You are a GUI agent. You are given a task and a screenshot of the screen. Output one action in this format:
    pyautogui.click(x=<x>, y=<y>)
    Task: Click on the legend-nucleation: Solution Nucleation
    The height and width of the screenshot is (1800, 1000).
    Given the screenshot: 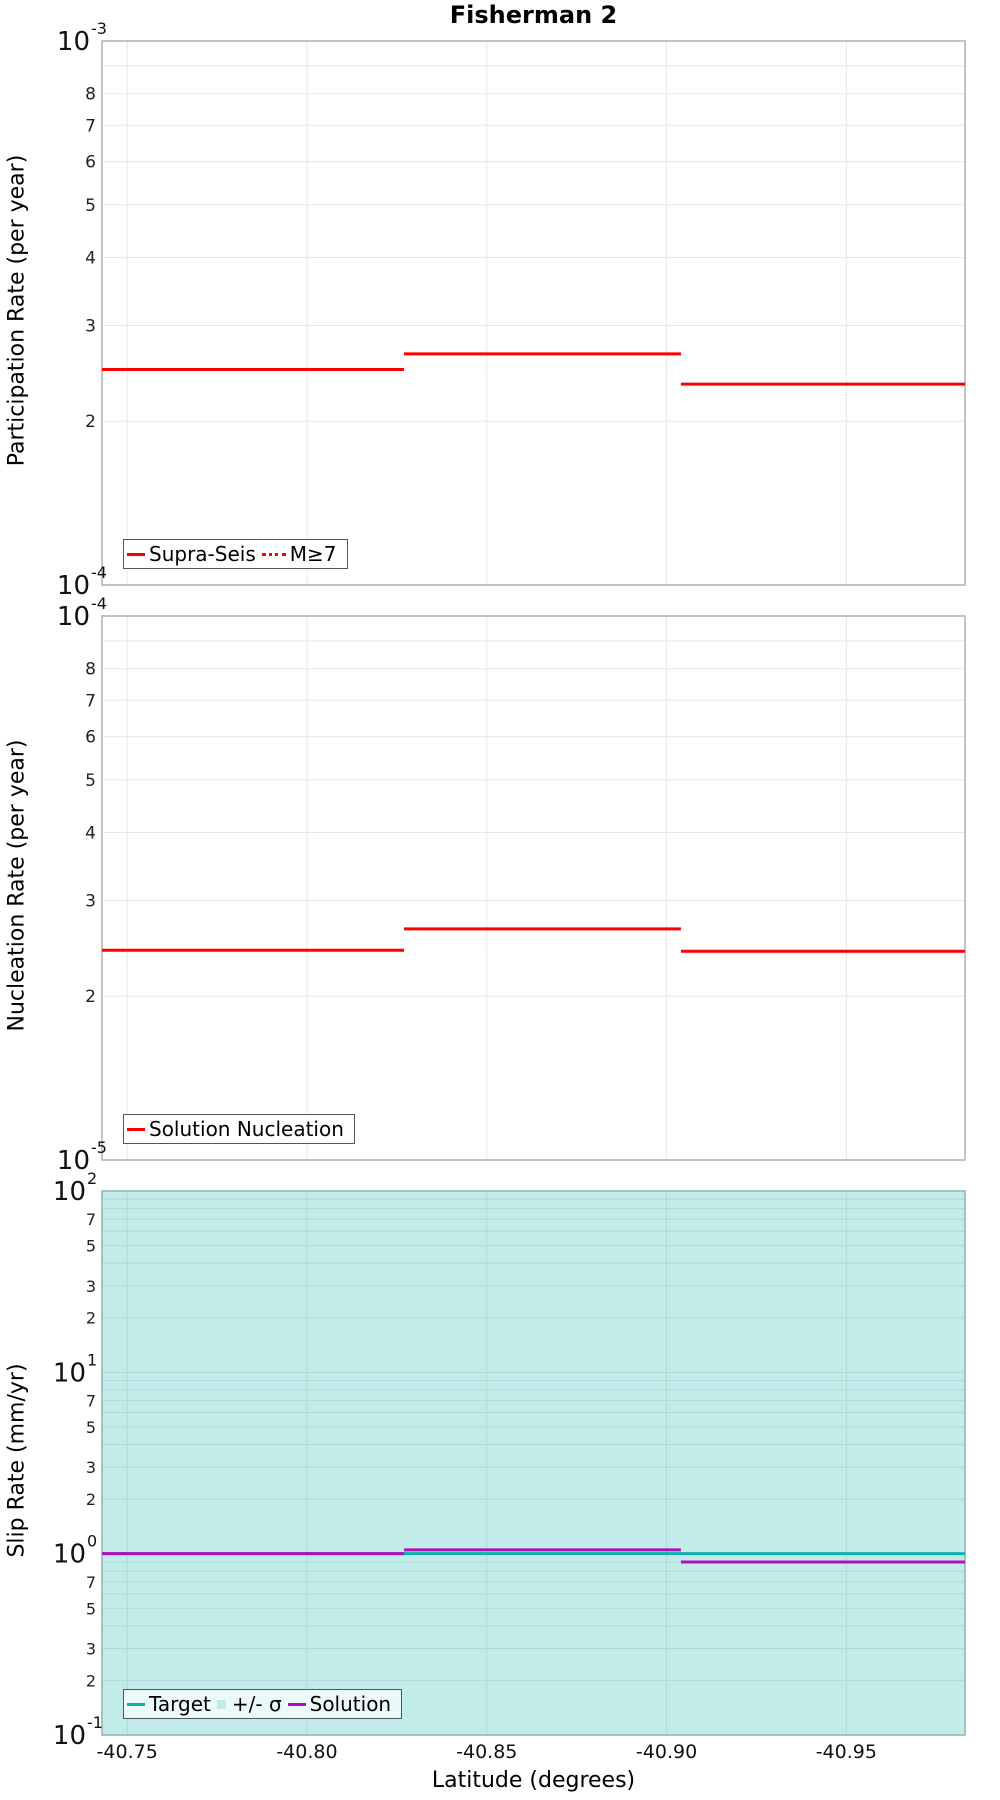 What is the action you would take?
    pyautogui.click(x=239, y=1129)
    